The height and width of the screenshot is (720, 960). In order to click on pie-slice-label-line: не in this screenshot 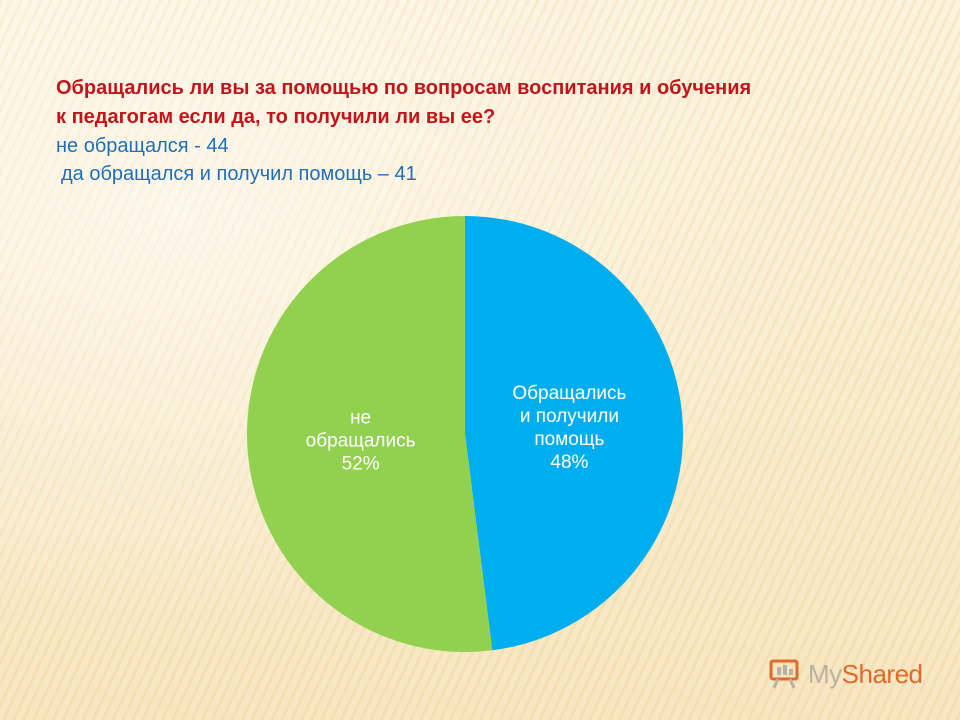, I will do `click(360, 418)`.